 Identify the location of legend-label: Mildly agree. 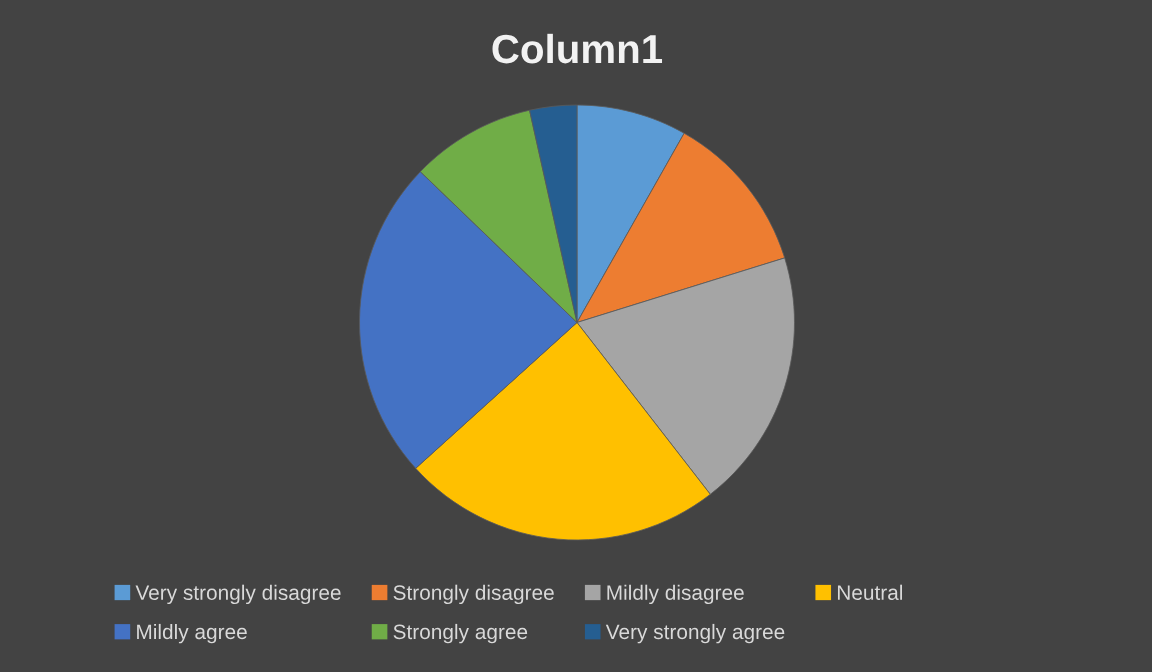
(192, 633).